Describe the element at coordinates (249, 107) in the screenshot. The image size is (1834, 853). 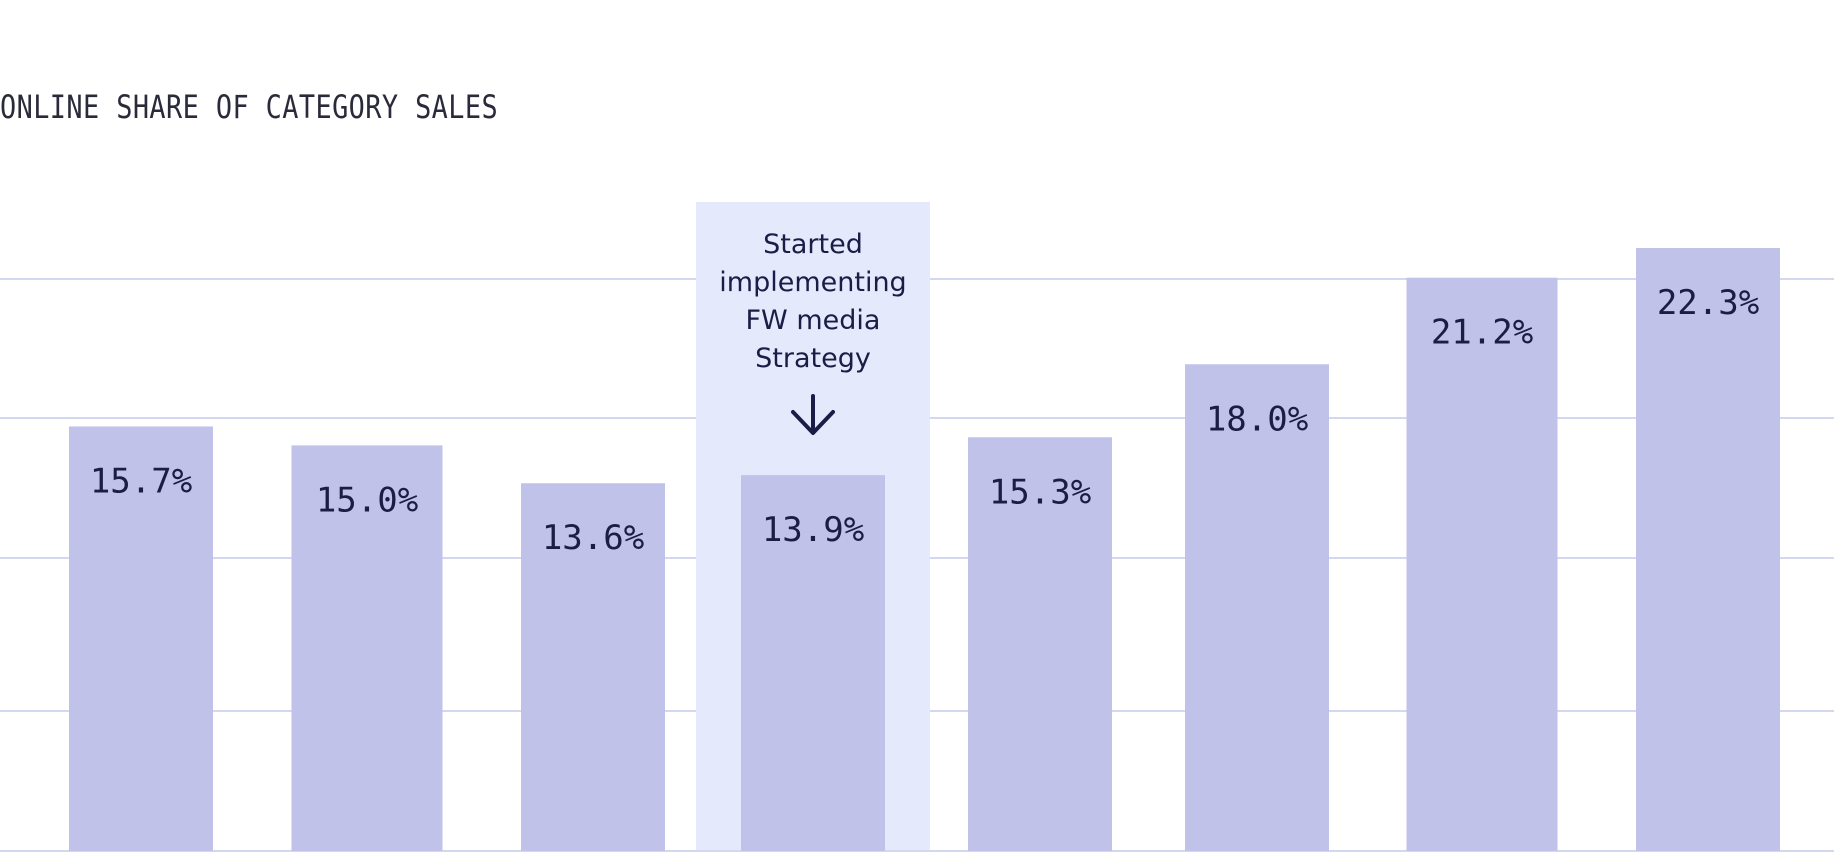
I see `chart-title: ONLINE SHARE OF CATEGORY SALES` at that location.